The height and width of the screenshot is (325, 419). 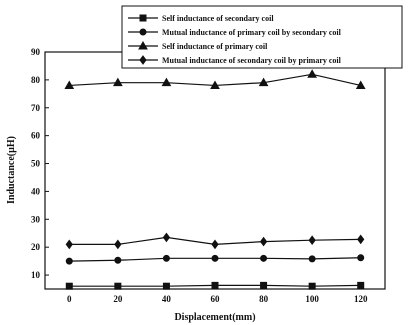 What do you see at coordinates (36, 219) in the screenshot?
I see `y-tick-label: 30` at bounding box center [36, 219].